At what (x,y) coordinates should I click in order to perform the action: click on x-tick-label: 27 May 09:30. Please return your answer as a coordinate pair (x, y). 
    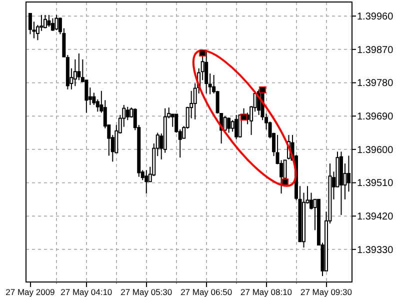
    Looking at the image, I should click on (326, 292).